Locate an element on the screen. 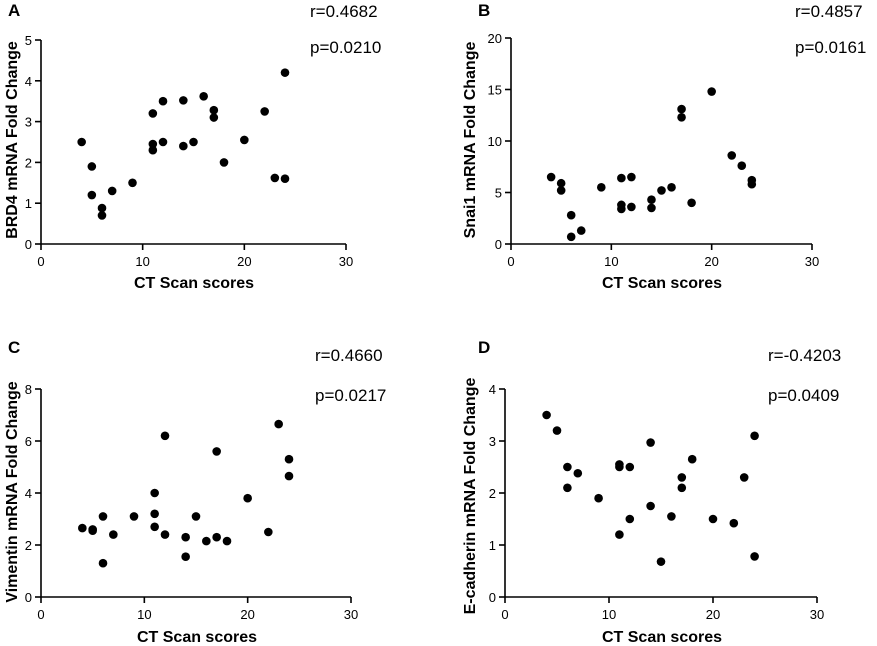 The height and width of the screenshot is (646, 877). p-value: p=0.0409 is located at coordinates (803, 395).